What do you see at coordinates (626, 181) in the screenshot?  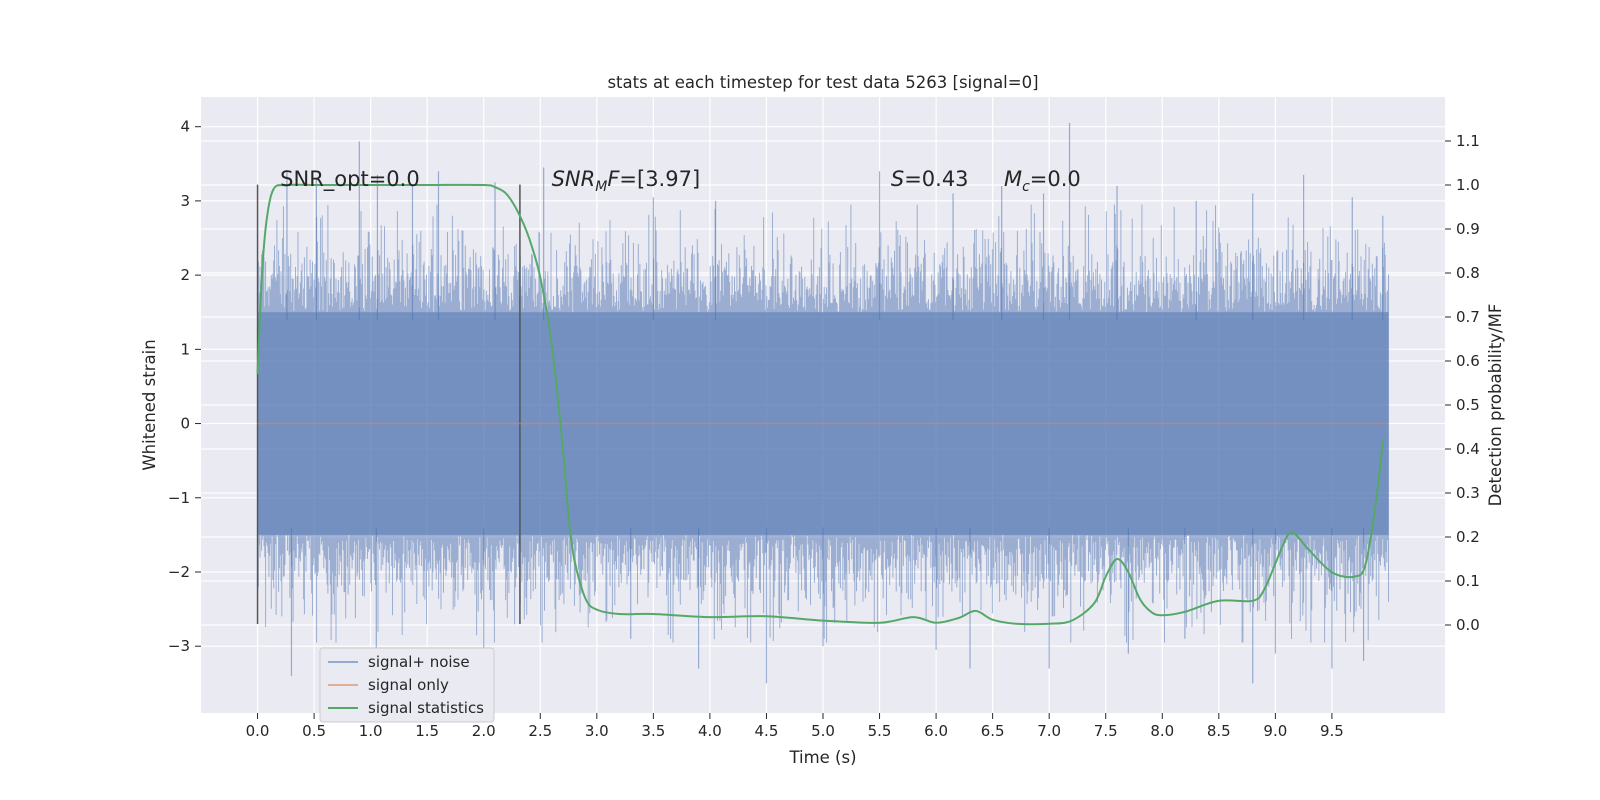 I see `annotation-1: SNRMF=[3.97]` at bounding box center [626, 181].